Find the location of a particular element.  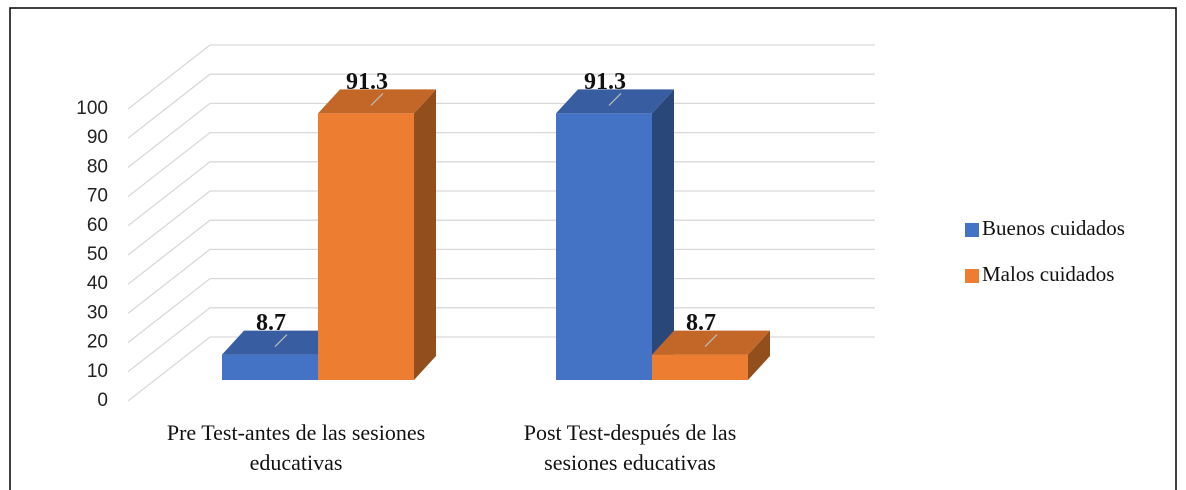

y-tick-label: 90 is located at coordinates (97, 137).